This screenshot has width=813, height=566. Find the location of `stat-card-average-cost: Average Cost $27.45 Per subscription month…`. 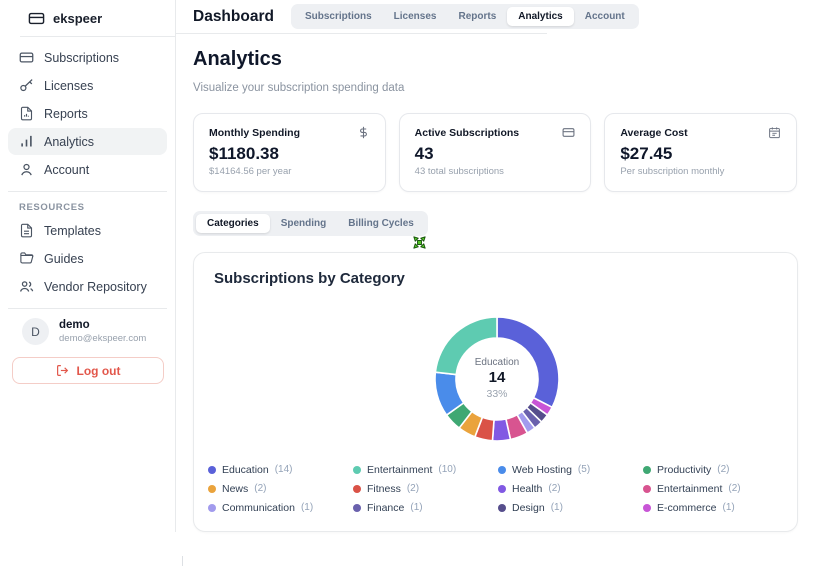

stat-card-average-cost: Average Cost $27.45 Per subscription month… is located at coordinates (701, 152).